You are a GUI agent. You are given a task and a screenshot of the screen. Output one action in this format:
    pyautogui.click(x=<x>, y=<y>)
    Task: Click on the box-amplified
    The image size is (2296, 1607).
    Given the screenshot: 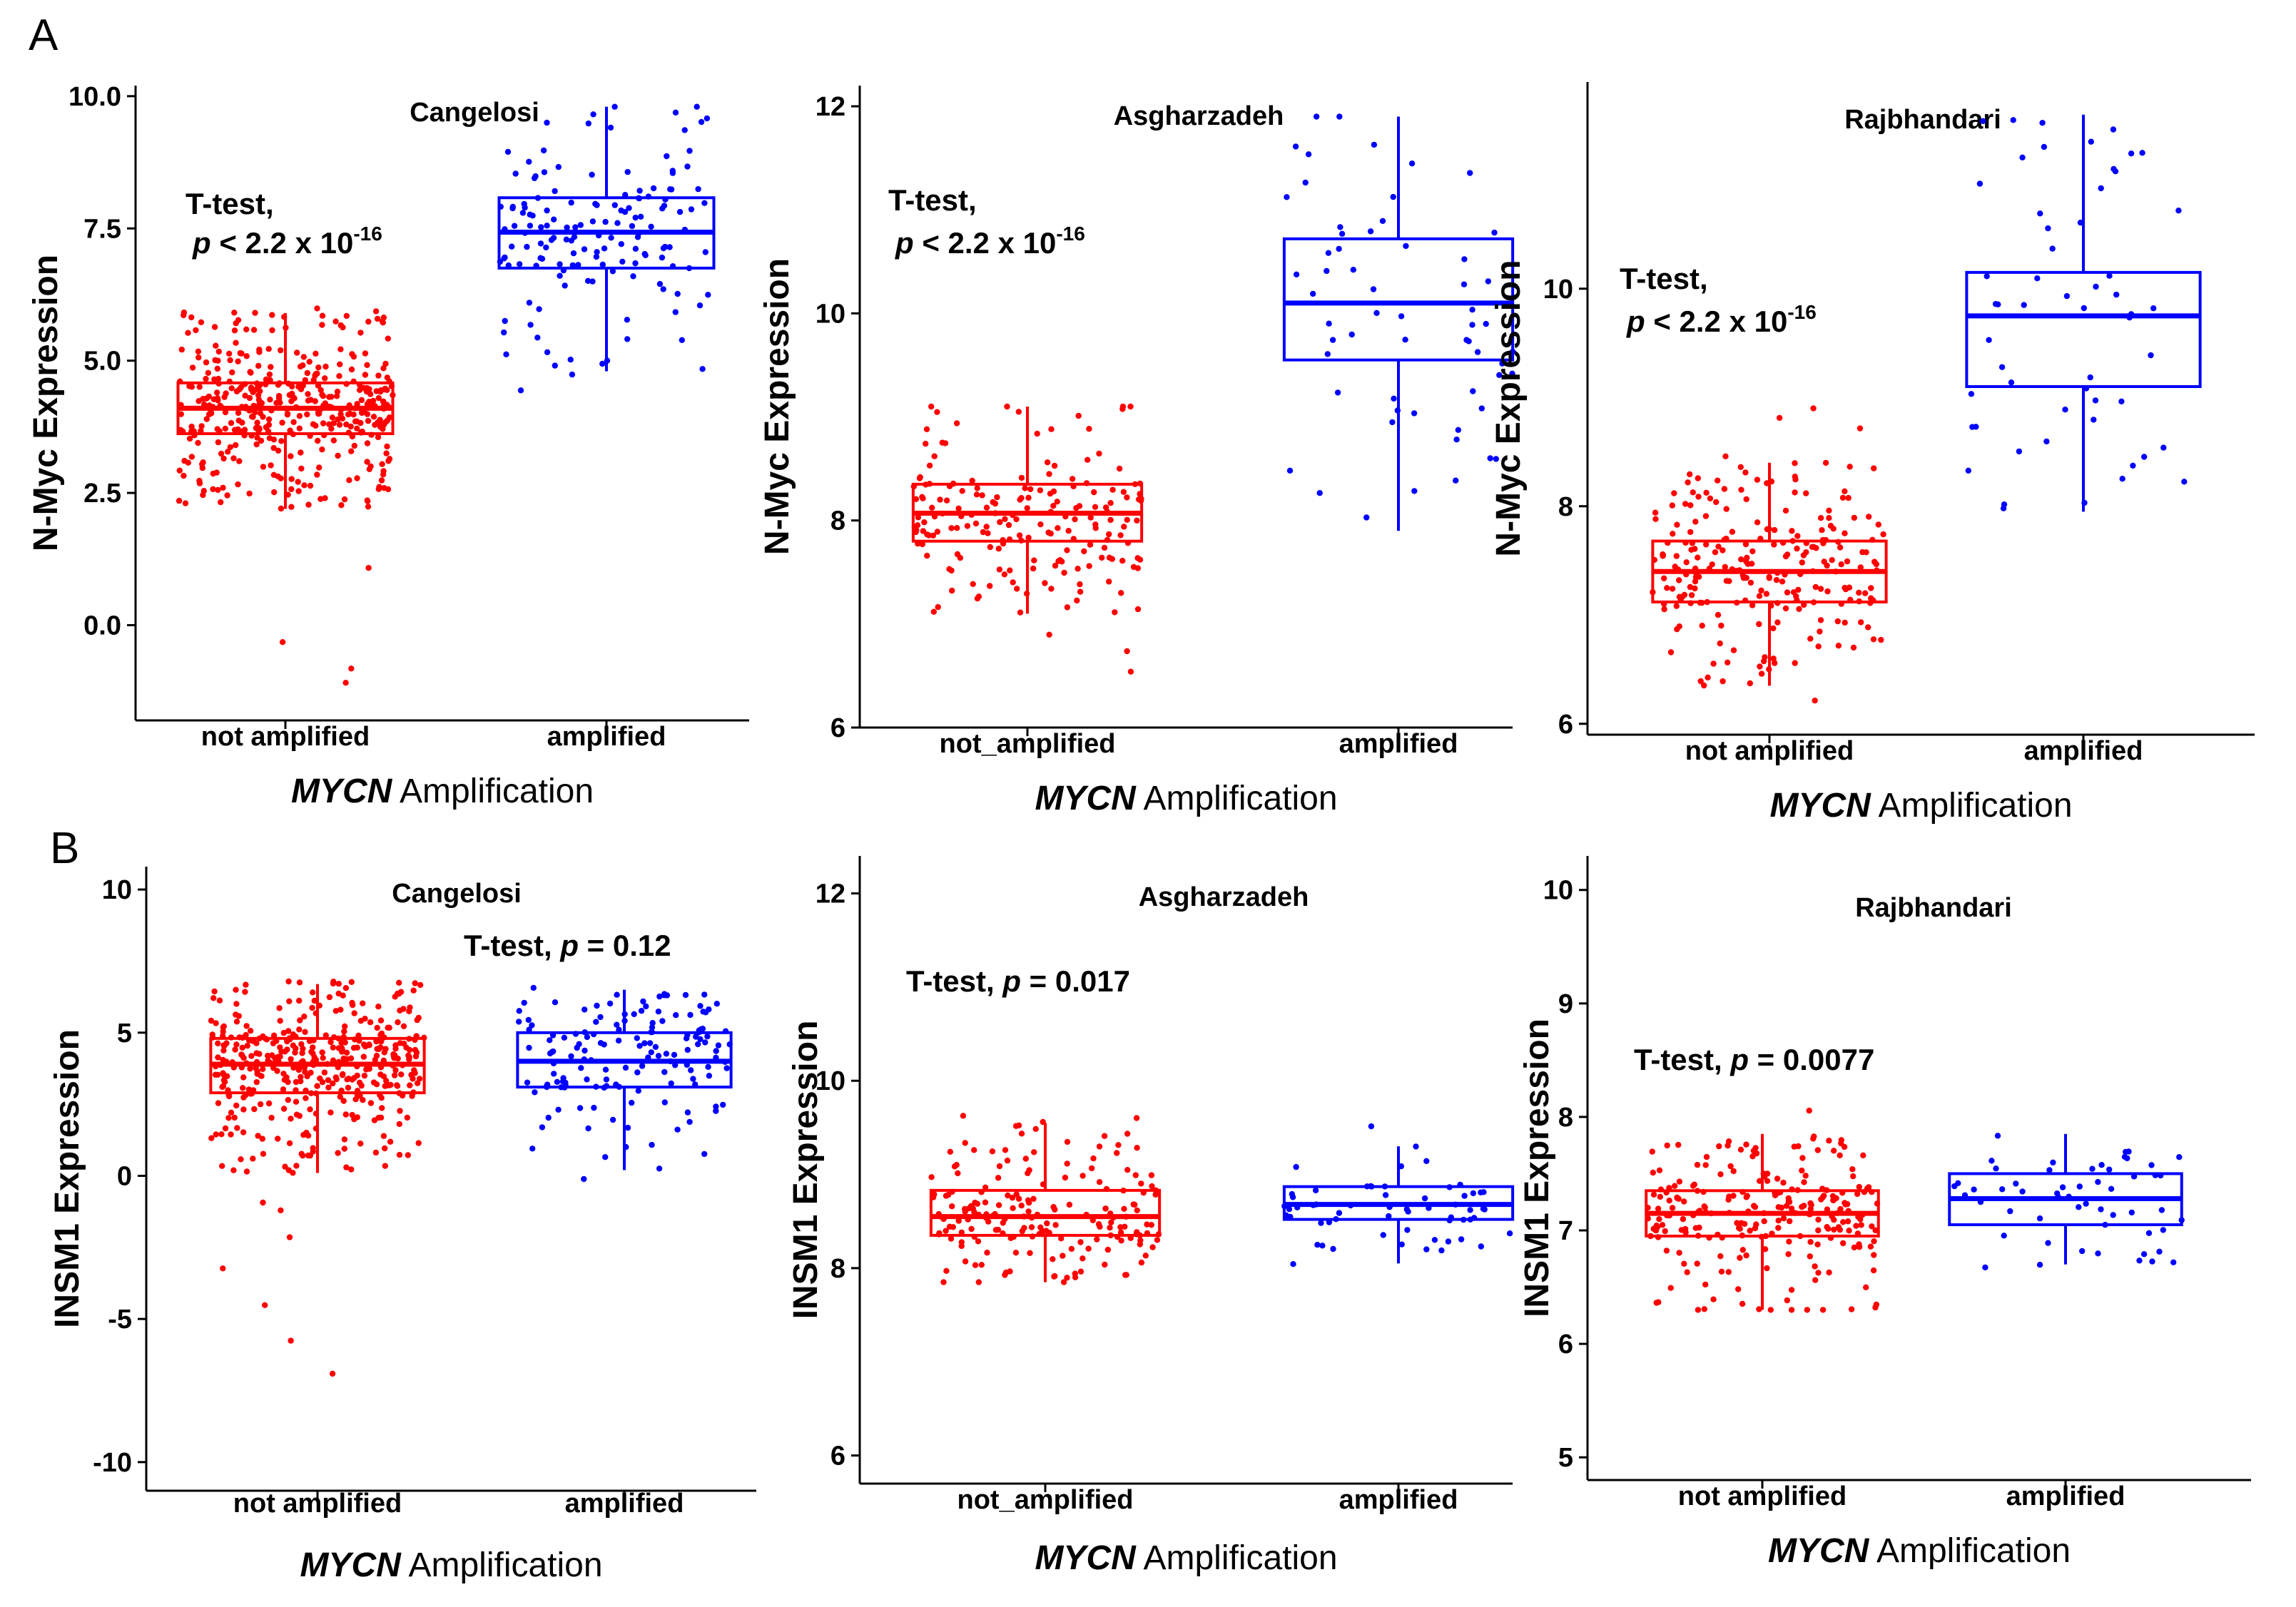 What is the action you would take?
    pyautogui.click(x=1399, y=322)
    